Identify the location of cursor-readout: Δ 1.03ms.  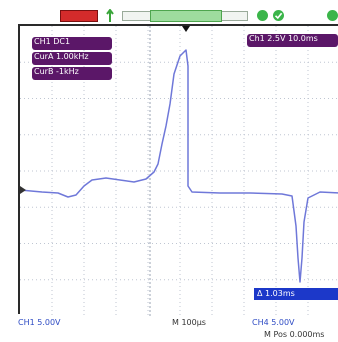
(296, 294).